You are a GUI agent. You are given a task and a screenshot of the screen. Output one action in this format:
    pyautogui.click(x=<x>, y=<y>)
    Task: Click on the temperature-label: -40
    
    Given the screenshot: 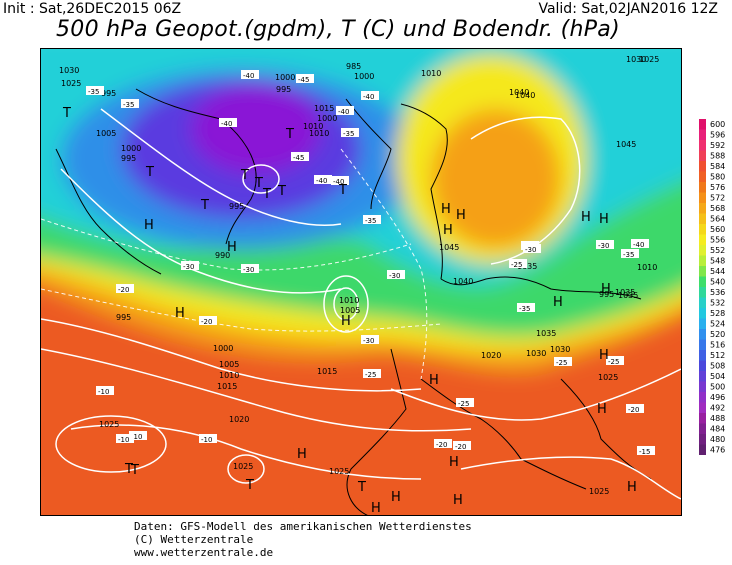 What is the action you would take?
    pyautogui.click(x=250, y=75)
    